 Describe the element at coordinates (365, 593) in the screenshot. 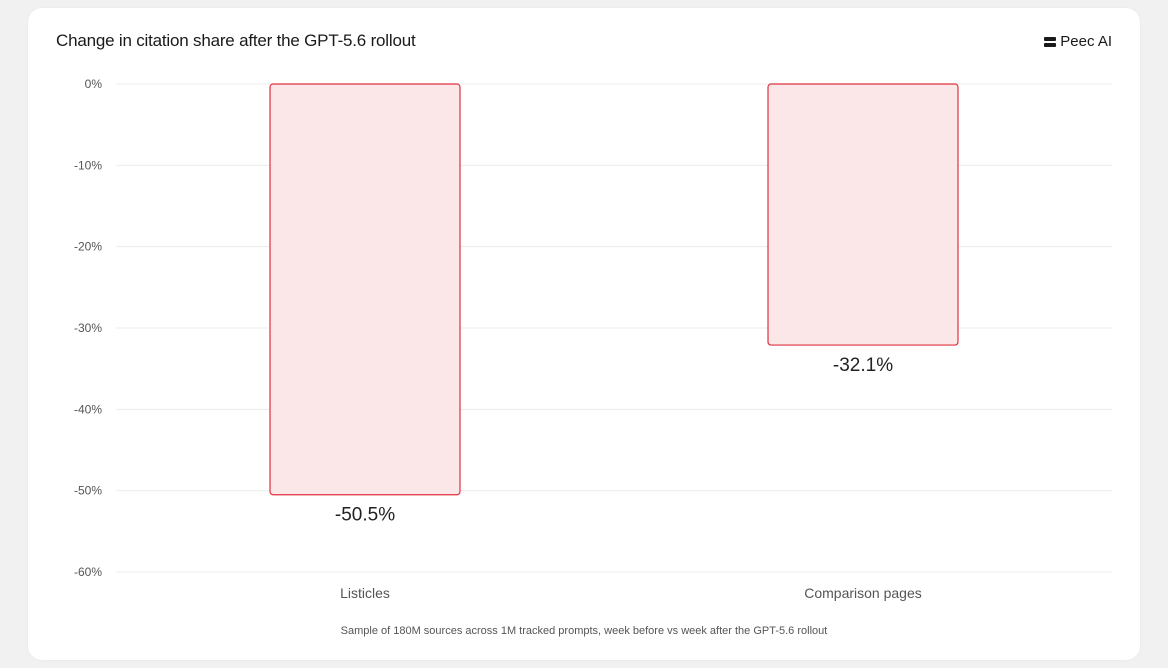

I see `x-tick-label: Listicles` at that location.